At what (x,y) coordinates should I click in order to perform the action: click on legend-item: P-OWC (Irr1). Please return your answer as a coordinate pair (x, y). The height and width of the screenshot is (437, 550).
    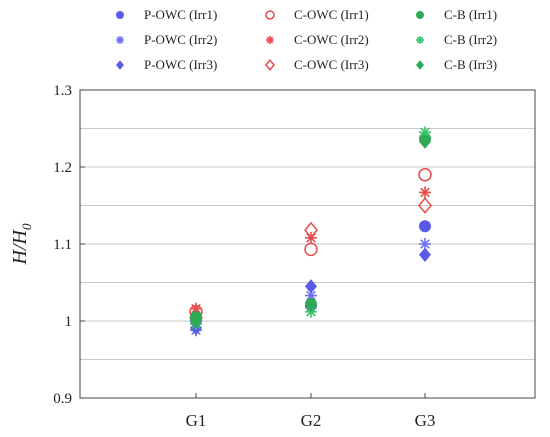
    Looking at the image, I should click on (164, 15).